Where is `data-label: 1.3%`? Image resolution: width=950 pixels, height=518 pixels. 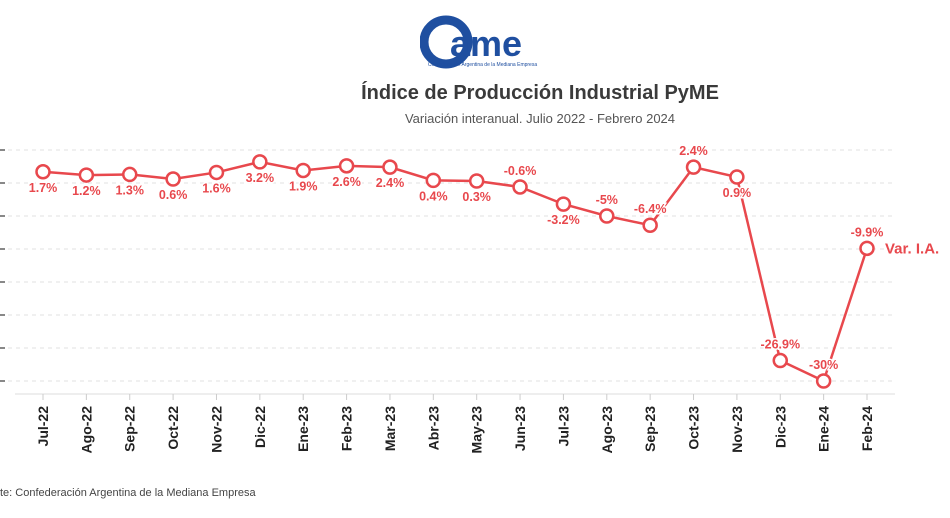 data-label: 1.3% is located at coordinates (129, 190).